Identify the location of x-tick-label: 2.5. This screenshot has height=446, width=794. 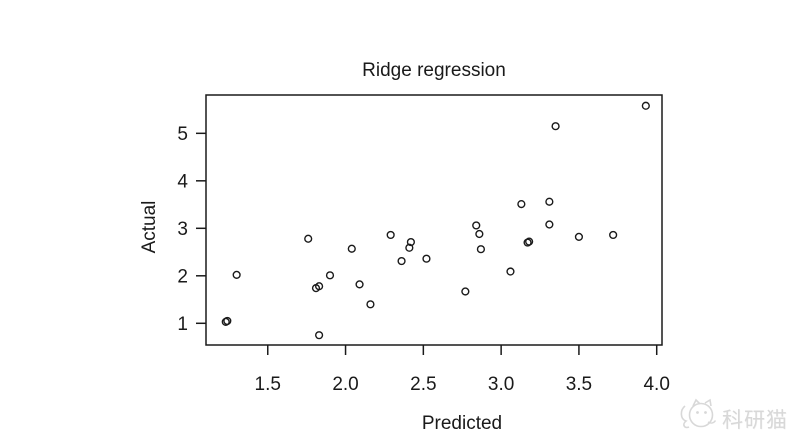
(423, 384).